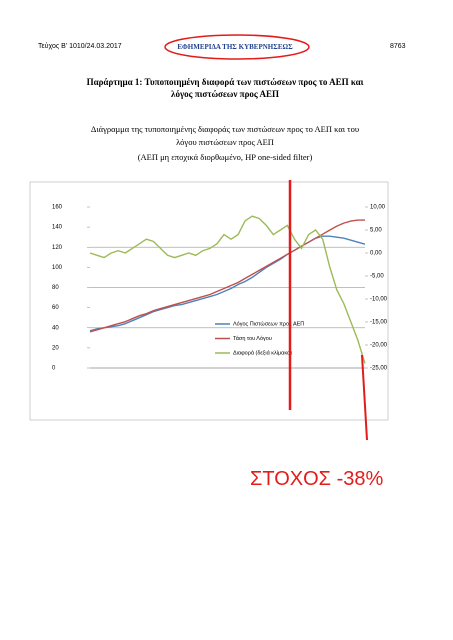  What do you see at coordinates (252, 338) in the screenshot?
I see `legend-label: Τάση του Λόγου` at bounding box center [252, 338].